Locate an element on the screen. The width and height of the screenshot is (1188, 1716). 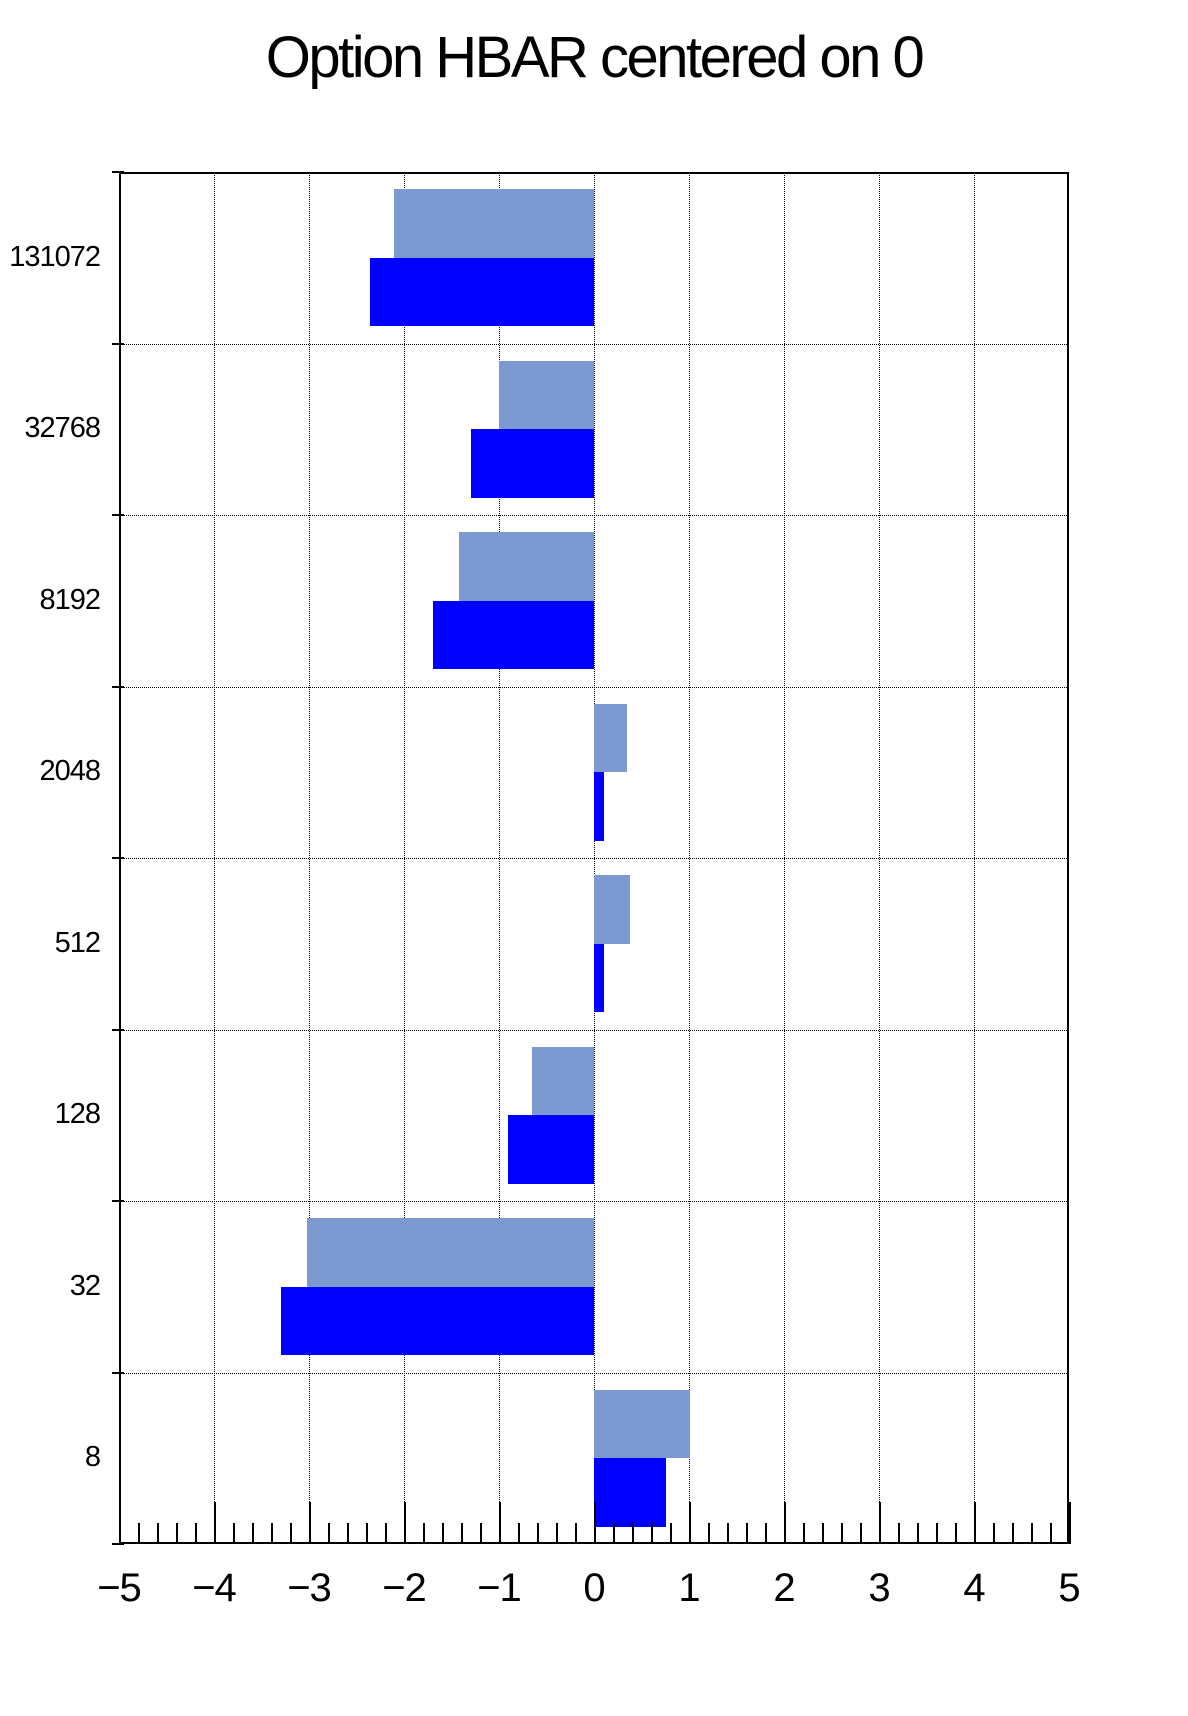
x-tick-label: −1 is located at coordinates (499, 1588).